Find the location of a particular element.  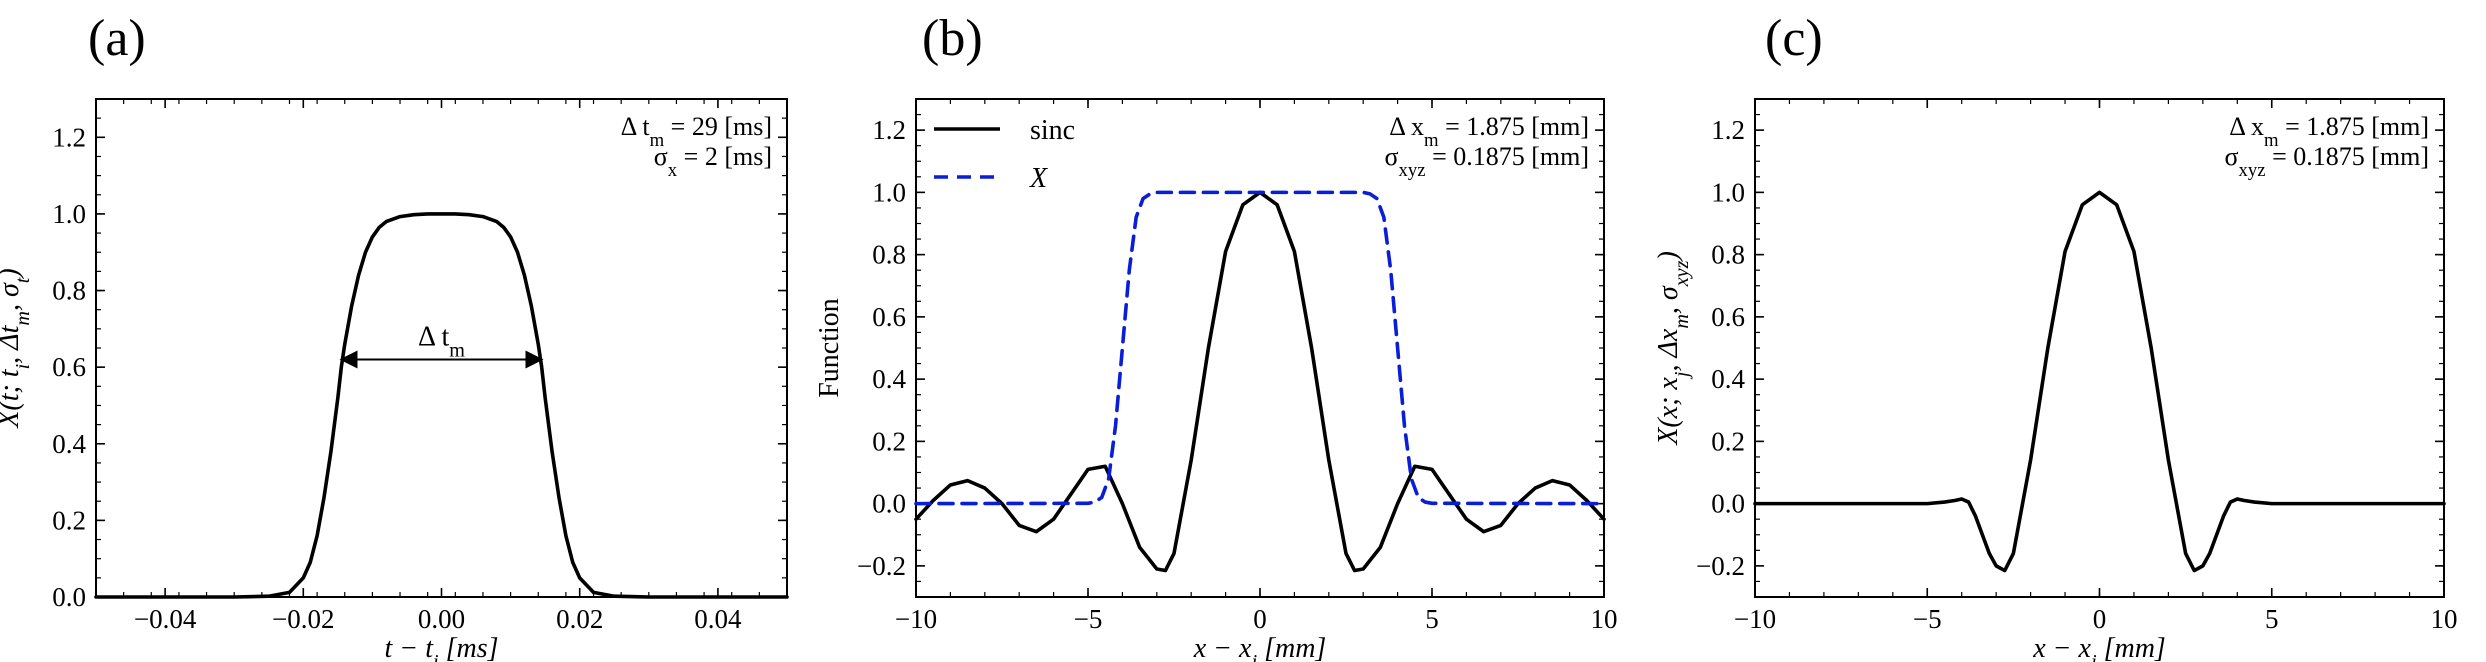

annotation-text: Δ tm = 29 [ms] is located at coordinates (696, 131).